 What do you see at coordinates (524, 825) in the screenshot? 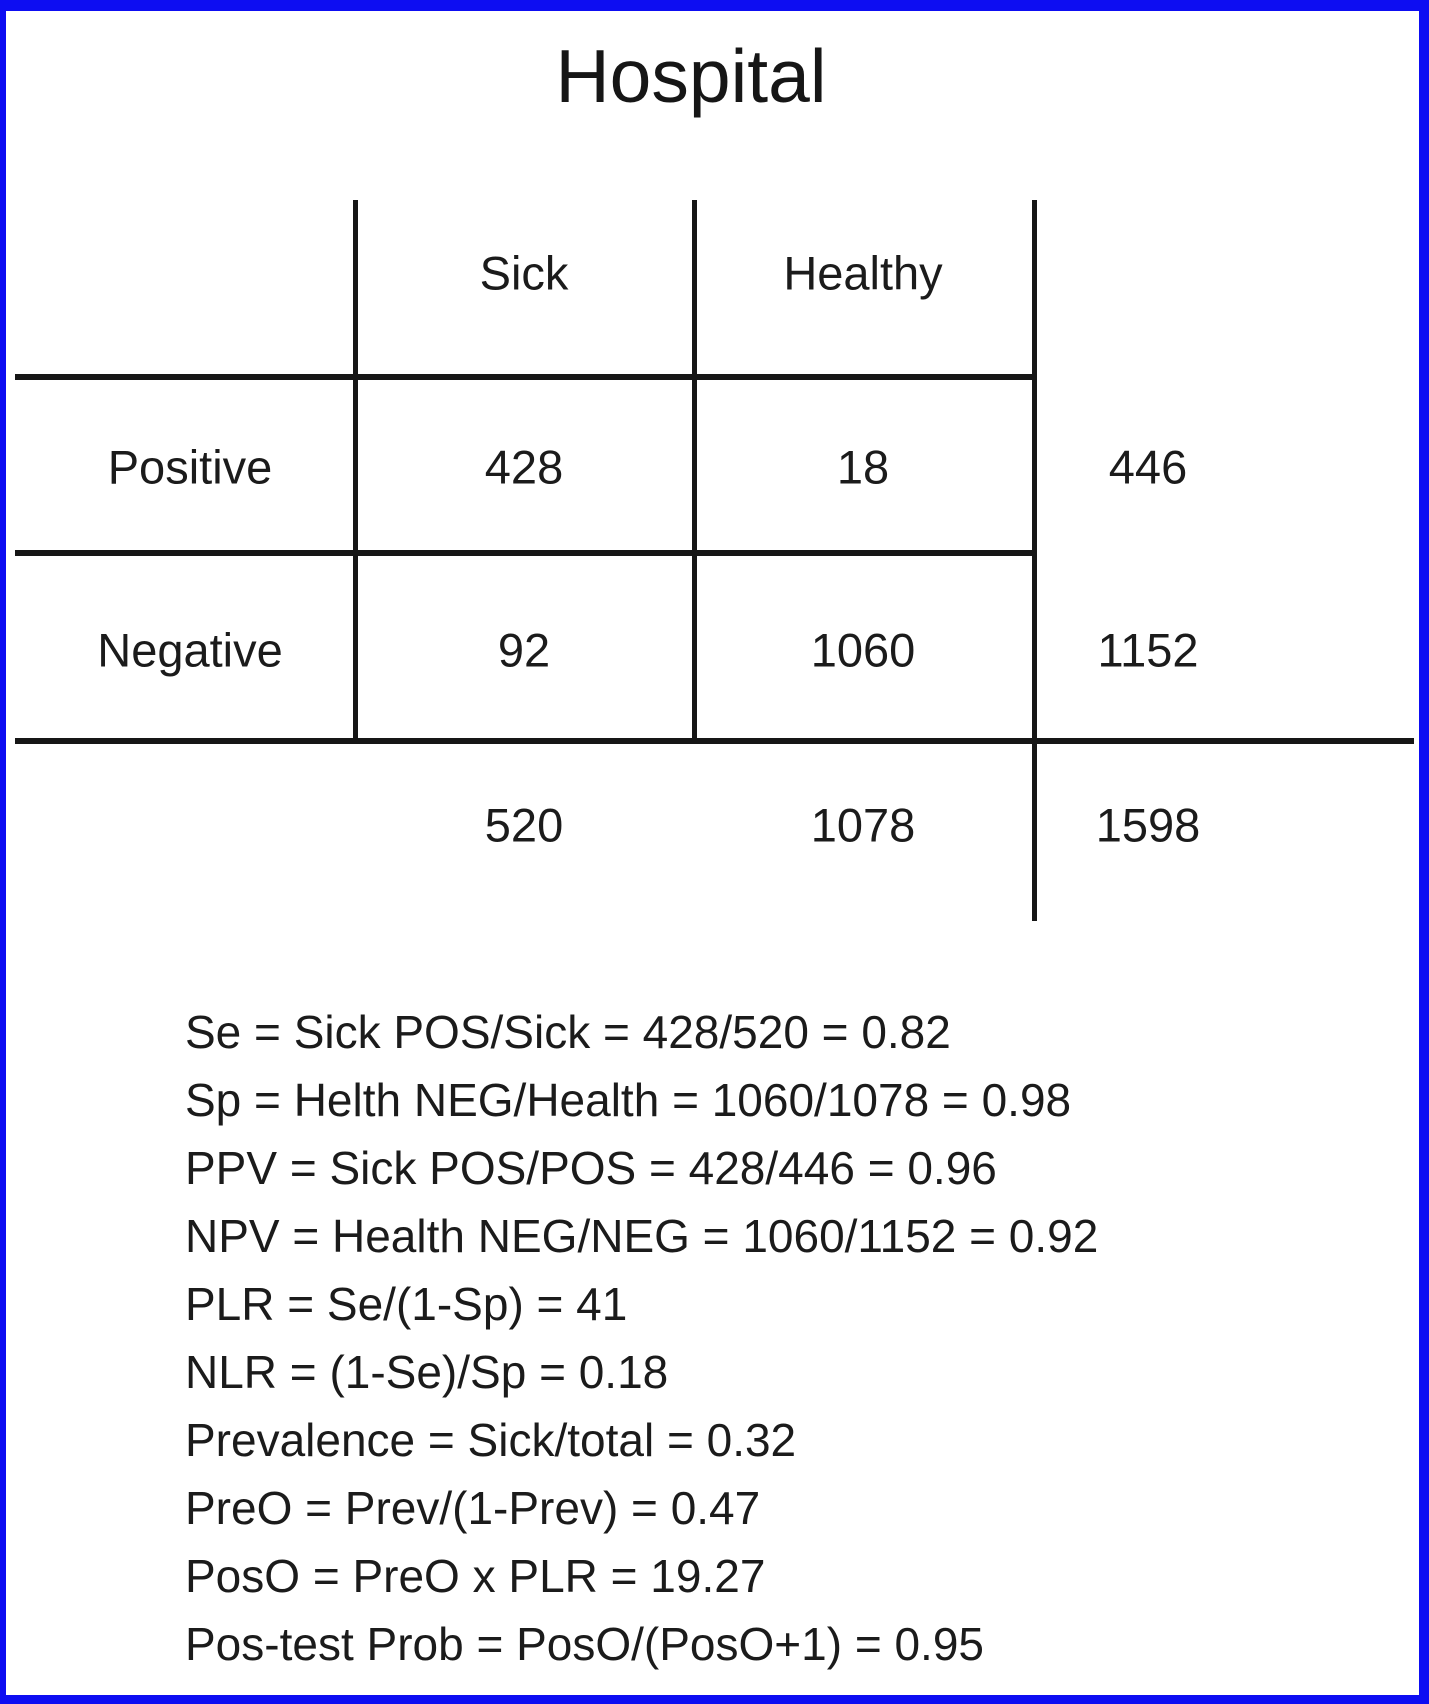
I see `cell-total-sick: 520` at bounding box center [524, 825].